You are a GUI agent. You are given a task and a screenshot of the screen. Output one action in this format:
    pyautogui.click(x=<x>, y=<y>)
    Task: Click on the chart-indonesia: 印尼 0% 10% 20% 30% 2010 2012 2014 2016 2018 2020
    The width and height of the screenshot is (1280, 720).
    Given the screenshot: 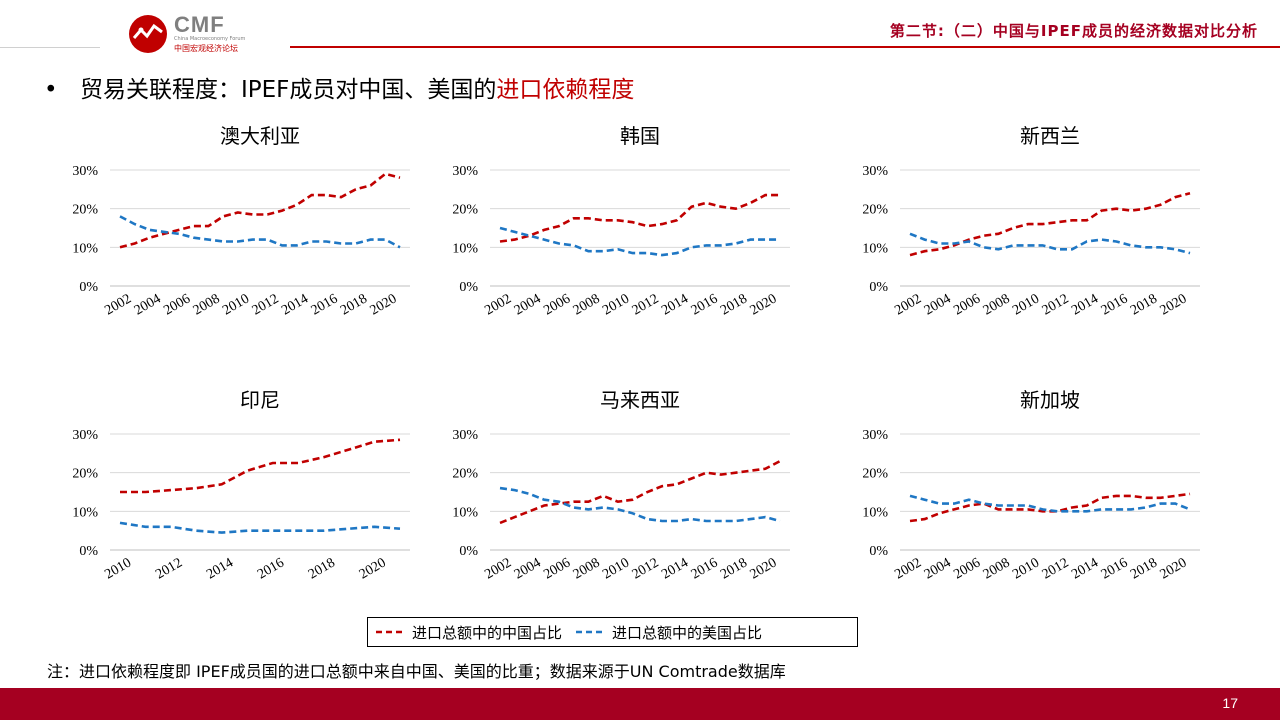 What is the action you would take?
    pyautogui.click(x=241, y=485)
    